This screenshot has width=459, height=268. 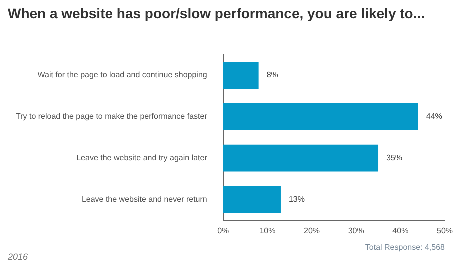 I want to click on text: Total Response: 4,568, so click(x=405, y=247).